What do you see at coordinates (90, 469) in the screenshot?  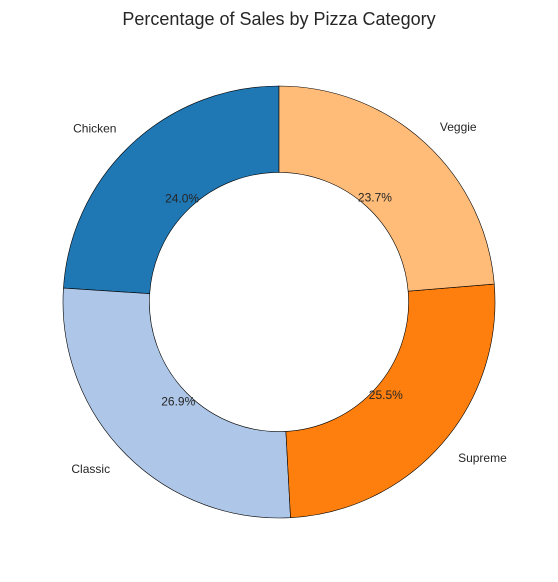 I see `category-label-classic: Classic` at bounding box center [90, 469].